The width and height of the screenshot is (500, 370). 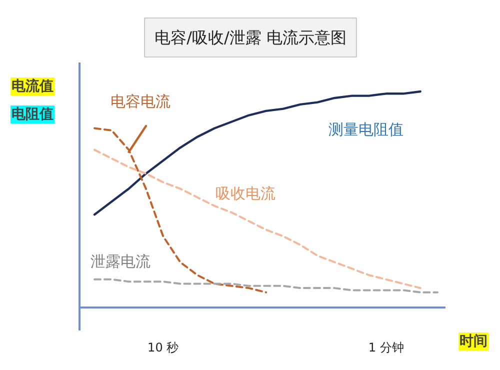 What do you see at coordinates (366, 129) in the screenshot?
I see `series-label: 测量电阻值` at bounding box center [366, 129].